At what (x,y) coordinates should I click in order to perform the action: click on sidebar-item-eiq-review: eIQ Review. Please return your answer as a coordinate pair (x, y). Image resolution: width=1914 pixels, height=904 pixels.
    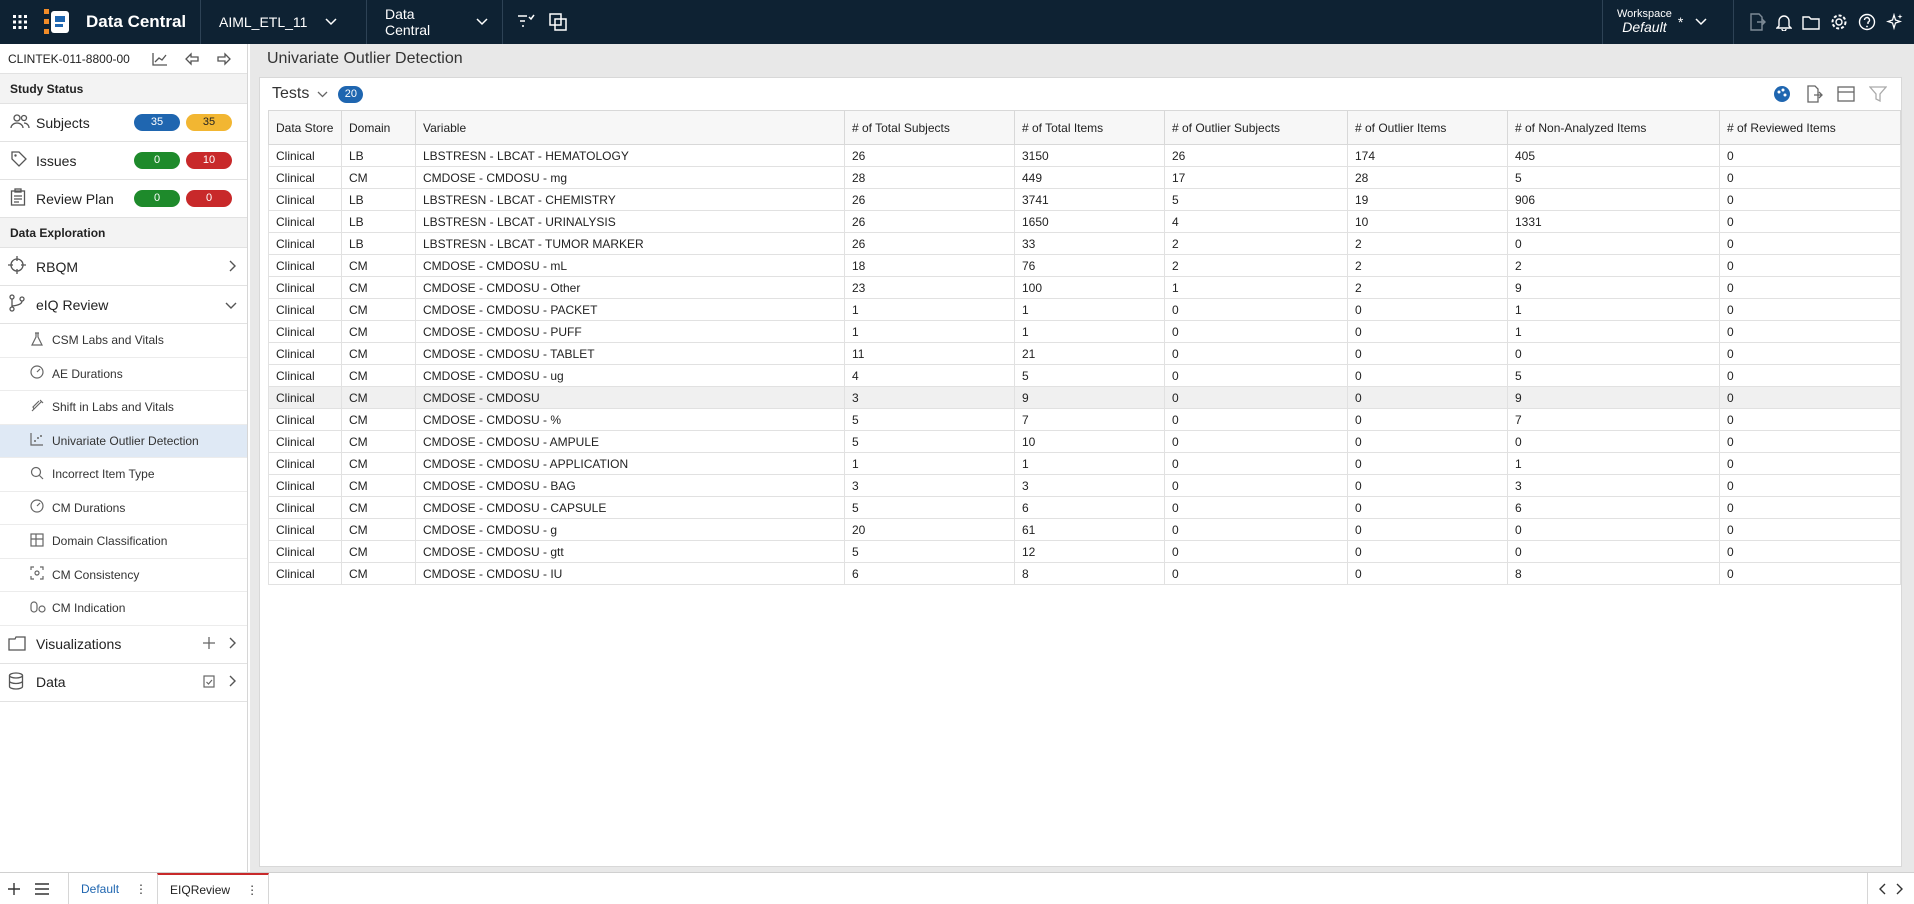
    Looking at the image, I should click on (123, 305).